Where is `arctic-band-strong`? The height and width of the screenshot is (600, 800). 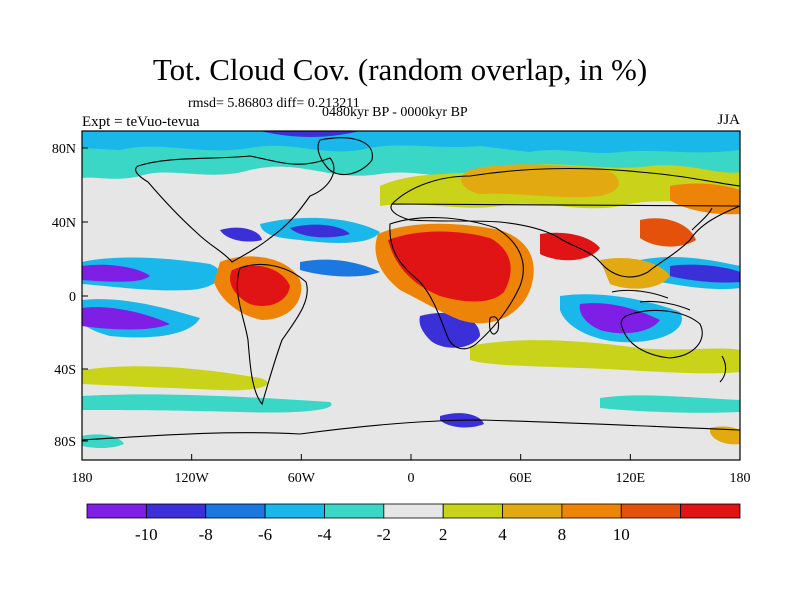
arctic-band-strong is located at coordinates (411, 142).